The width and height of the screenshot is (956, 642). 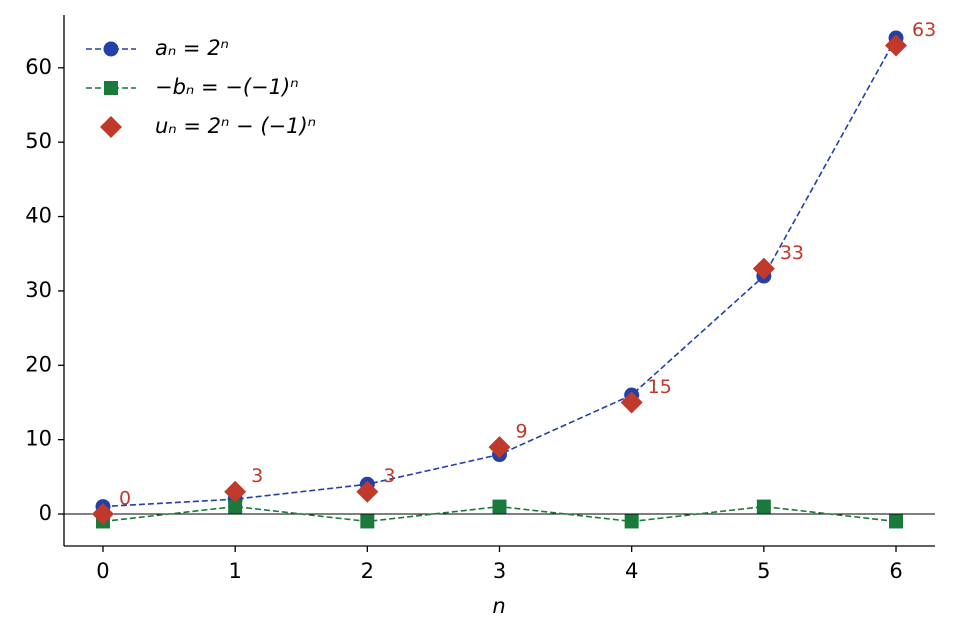 What do you see at coordinates (895, 571) in the screenshot?
I see `x-tick-label: 6` at bounding box center [895, 571].